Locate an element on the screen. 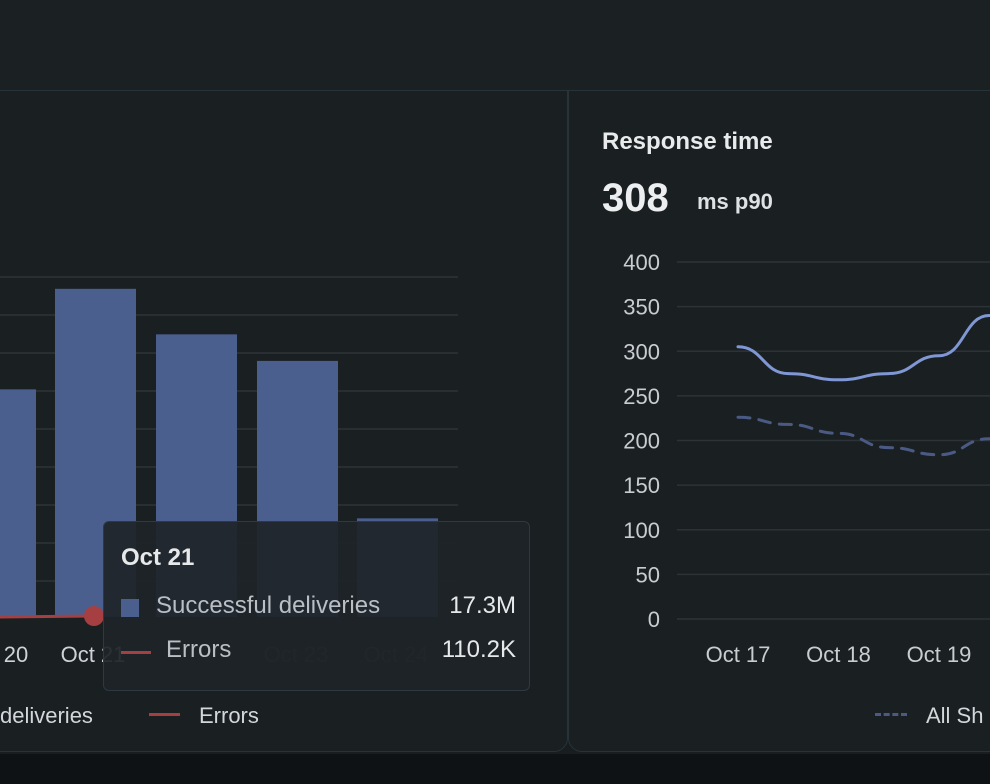  bottom-bar is located at coordinates (495, 769).